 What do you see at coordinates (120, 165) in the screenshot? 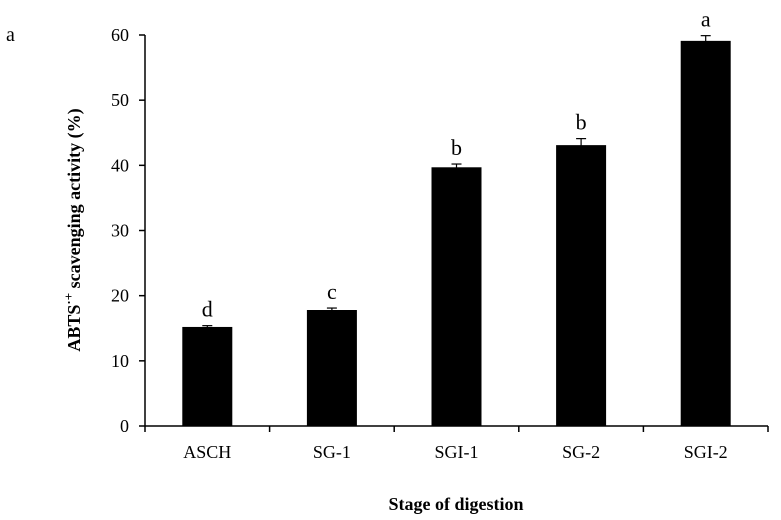
I see `y-tick-label: 40` at bounding box center [120, 165].